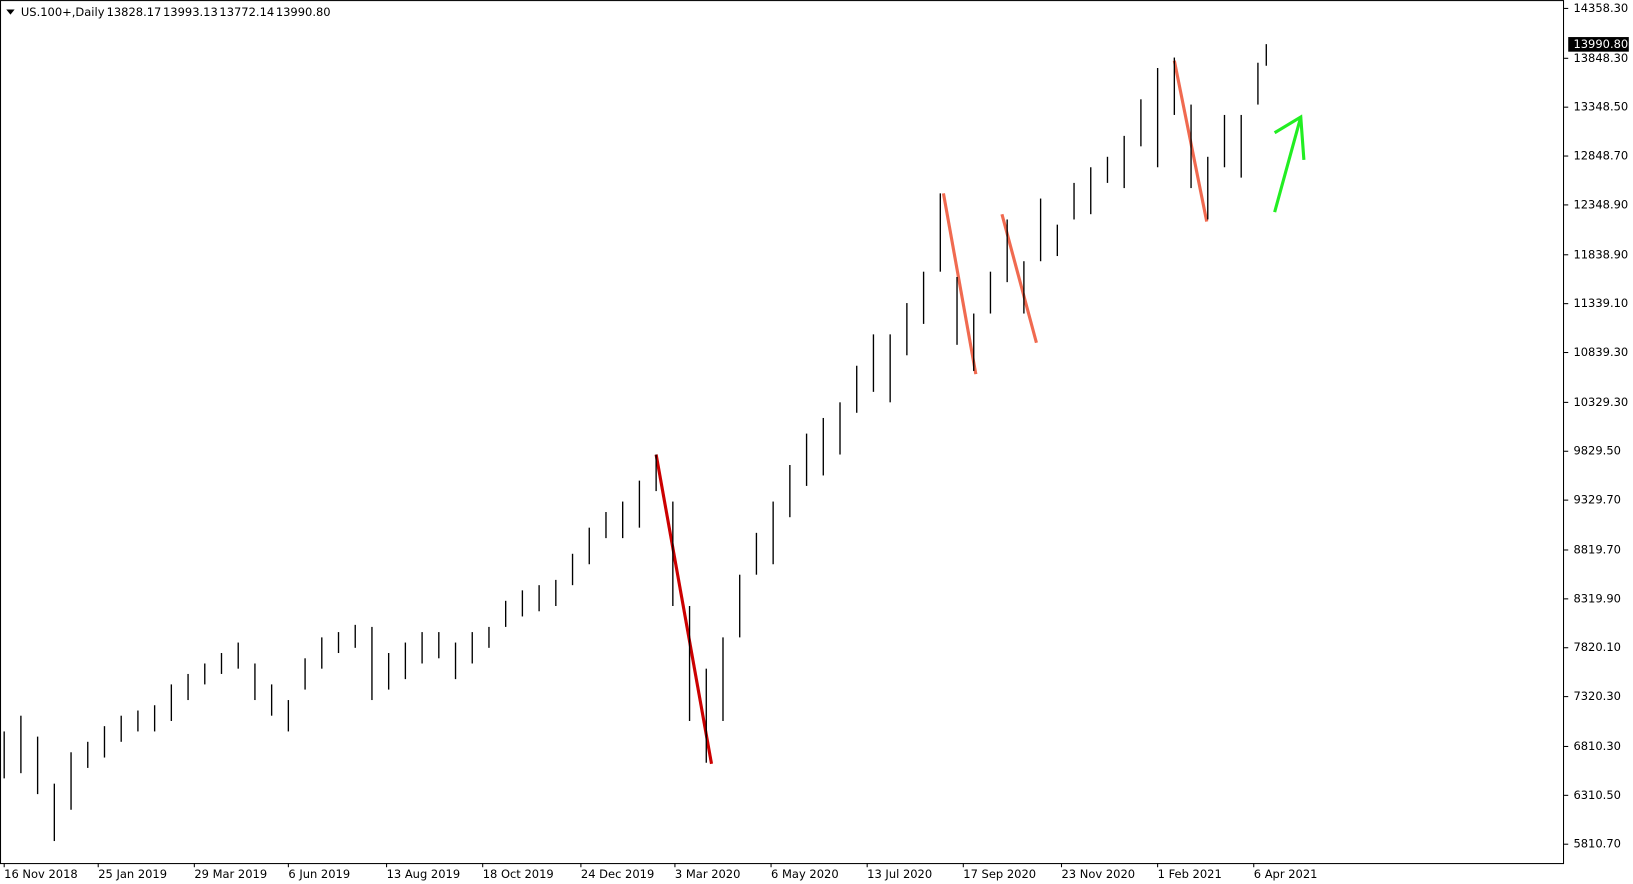 The image size is (1633, 884). Describe the element at coordinates (1600, 254) in the screenshot. I see `y-tick-label: 11838.90` at that location.